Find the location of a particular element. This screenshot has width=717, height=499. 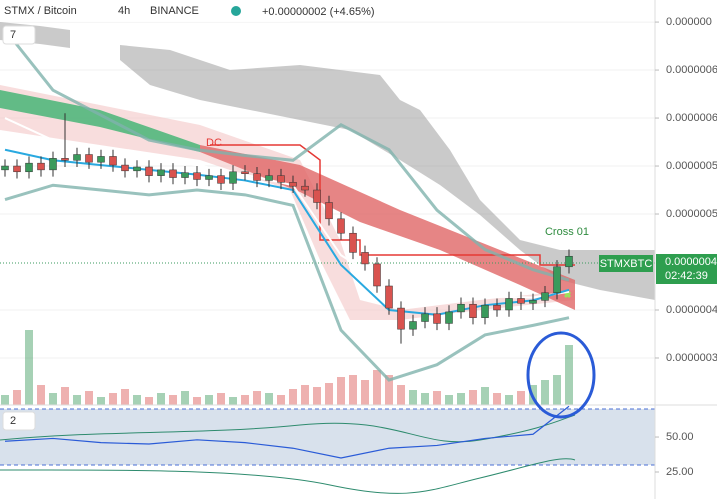

status-dot is located at coordinates (236, 11).